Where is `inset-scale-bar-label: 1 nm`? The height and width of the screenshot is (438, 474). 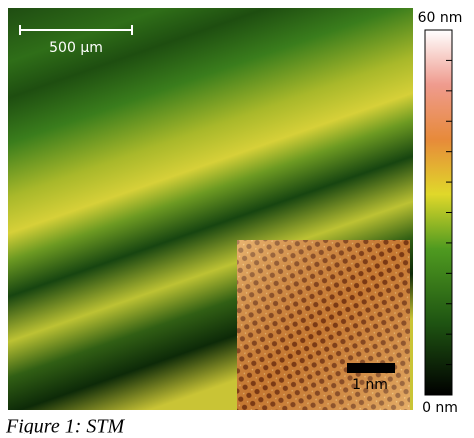 inset-scale-bar-label: 1 nm is located at coordinates (370, 385).